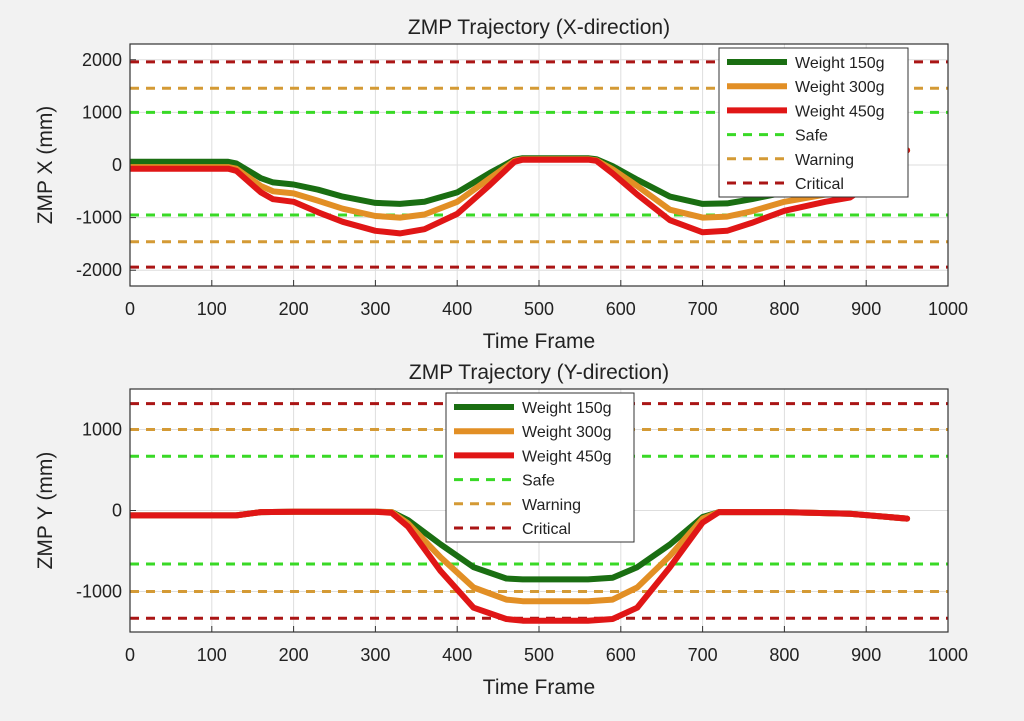 The image size is (1024, 721). What do you see at coordinates (539, 372) in the screenshot?
I see `chart-title: ZMP Trajectory (Y-direction)` at bounding box center [539, 372].